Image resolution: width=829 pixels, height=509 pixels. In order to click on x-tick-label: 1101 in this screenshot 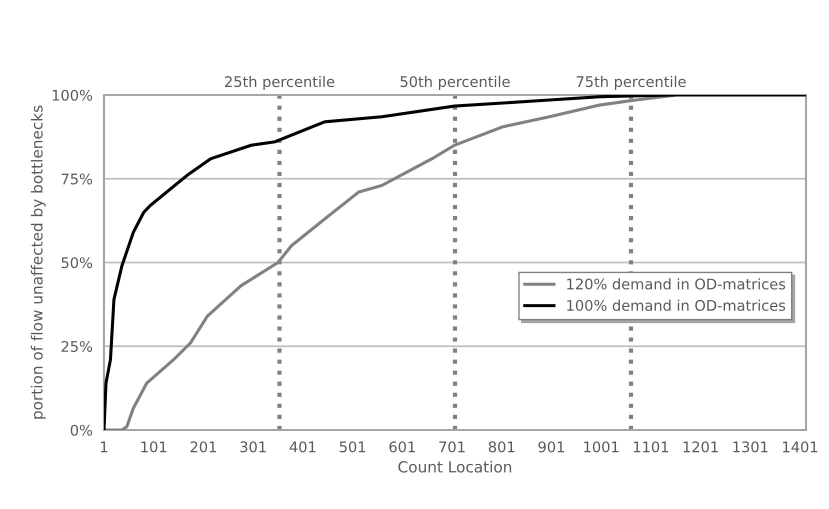, I will do `click(651, 446)`.